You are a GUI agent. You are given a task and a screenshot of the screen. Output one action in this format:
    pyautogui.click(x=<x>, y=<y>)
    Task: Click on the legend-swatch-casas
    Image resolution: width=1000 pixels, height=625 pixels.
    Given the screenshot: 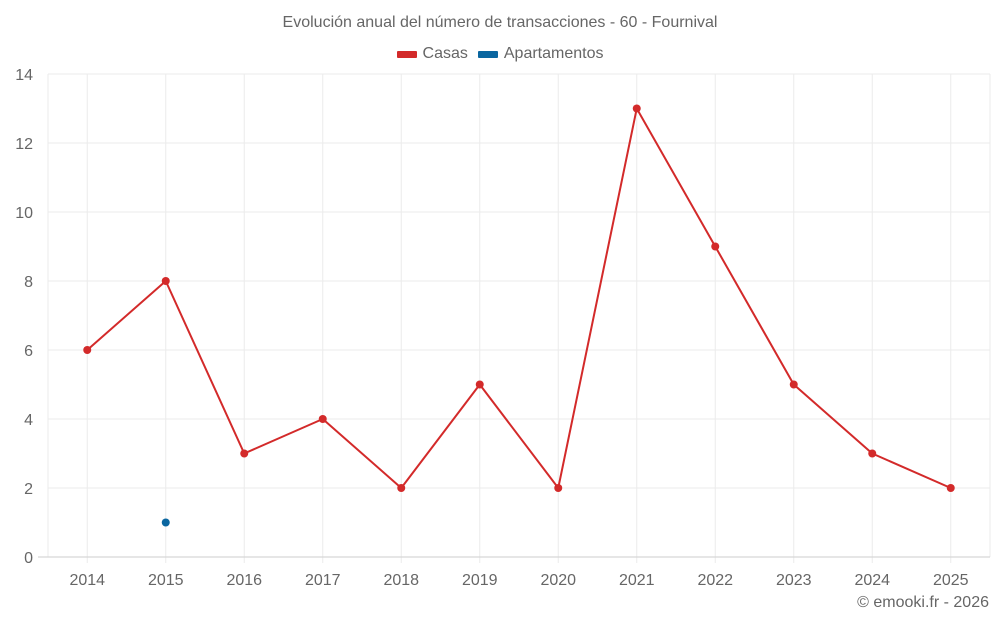 What is the action you would take?
    pyautogui.click(x=406, y=54)
    